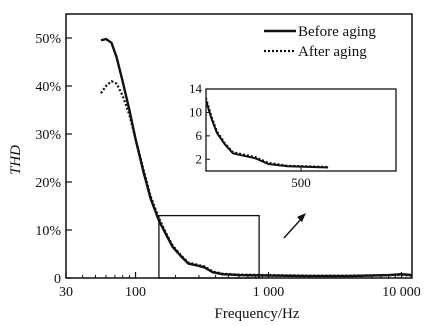 This screenshot has width=433, height=326. What do you see at coordinates (66, 292) in the screenshot?
I see `x-tick-label: 30` at bounding box center [66, 292].